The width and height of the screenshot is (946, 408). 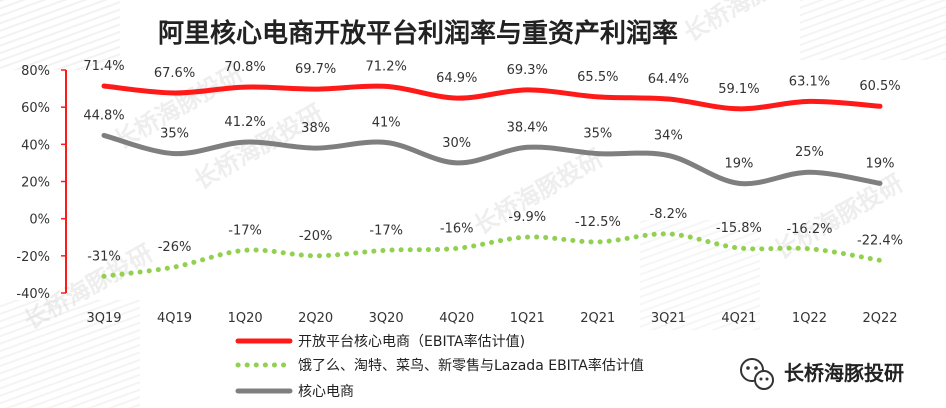 What do you see at coordinates (456, 318) in the screenshot?
I see `x-tick-label: 4Q20` at bounding box center [456, 318].